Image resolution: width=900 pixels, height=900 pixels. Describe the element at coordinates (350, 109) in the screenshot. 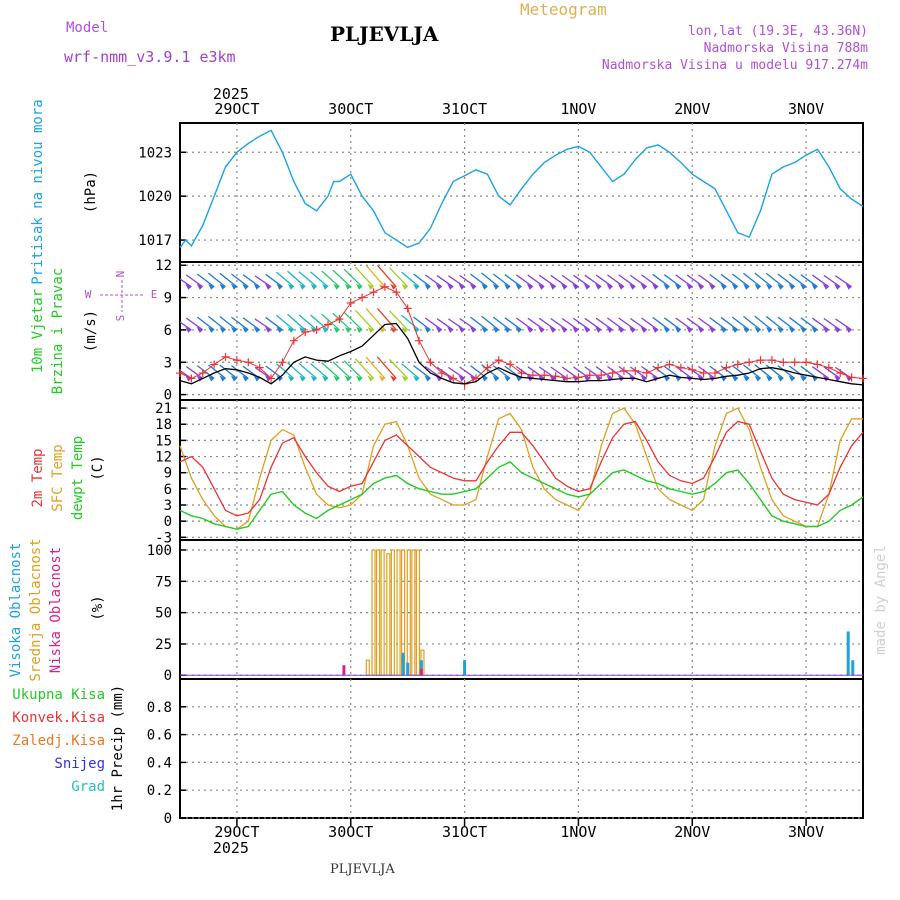

I see `day-label-top: 30OCT` at that location.